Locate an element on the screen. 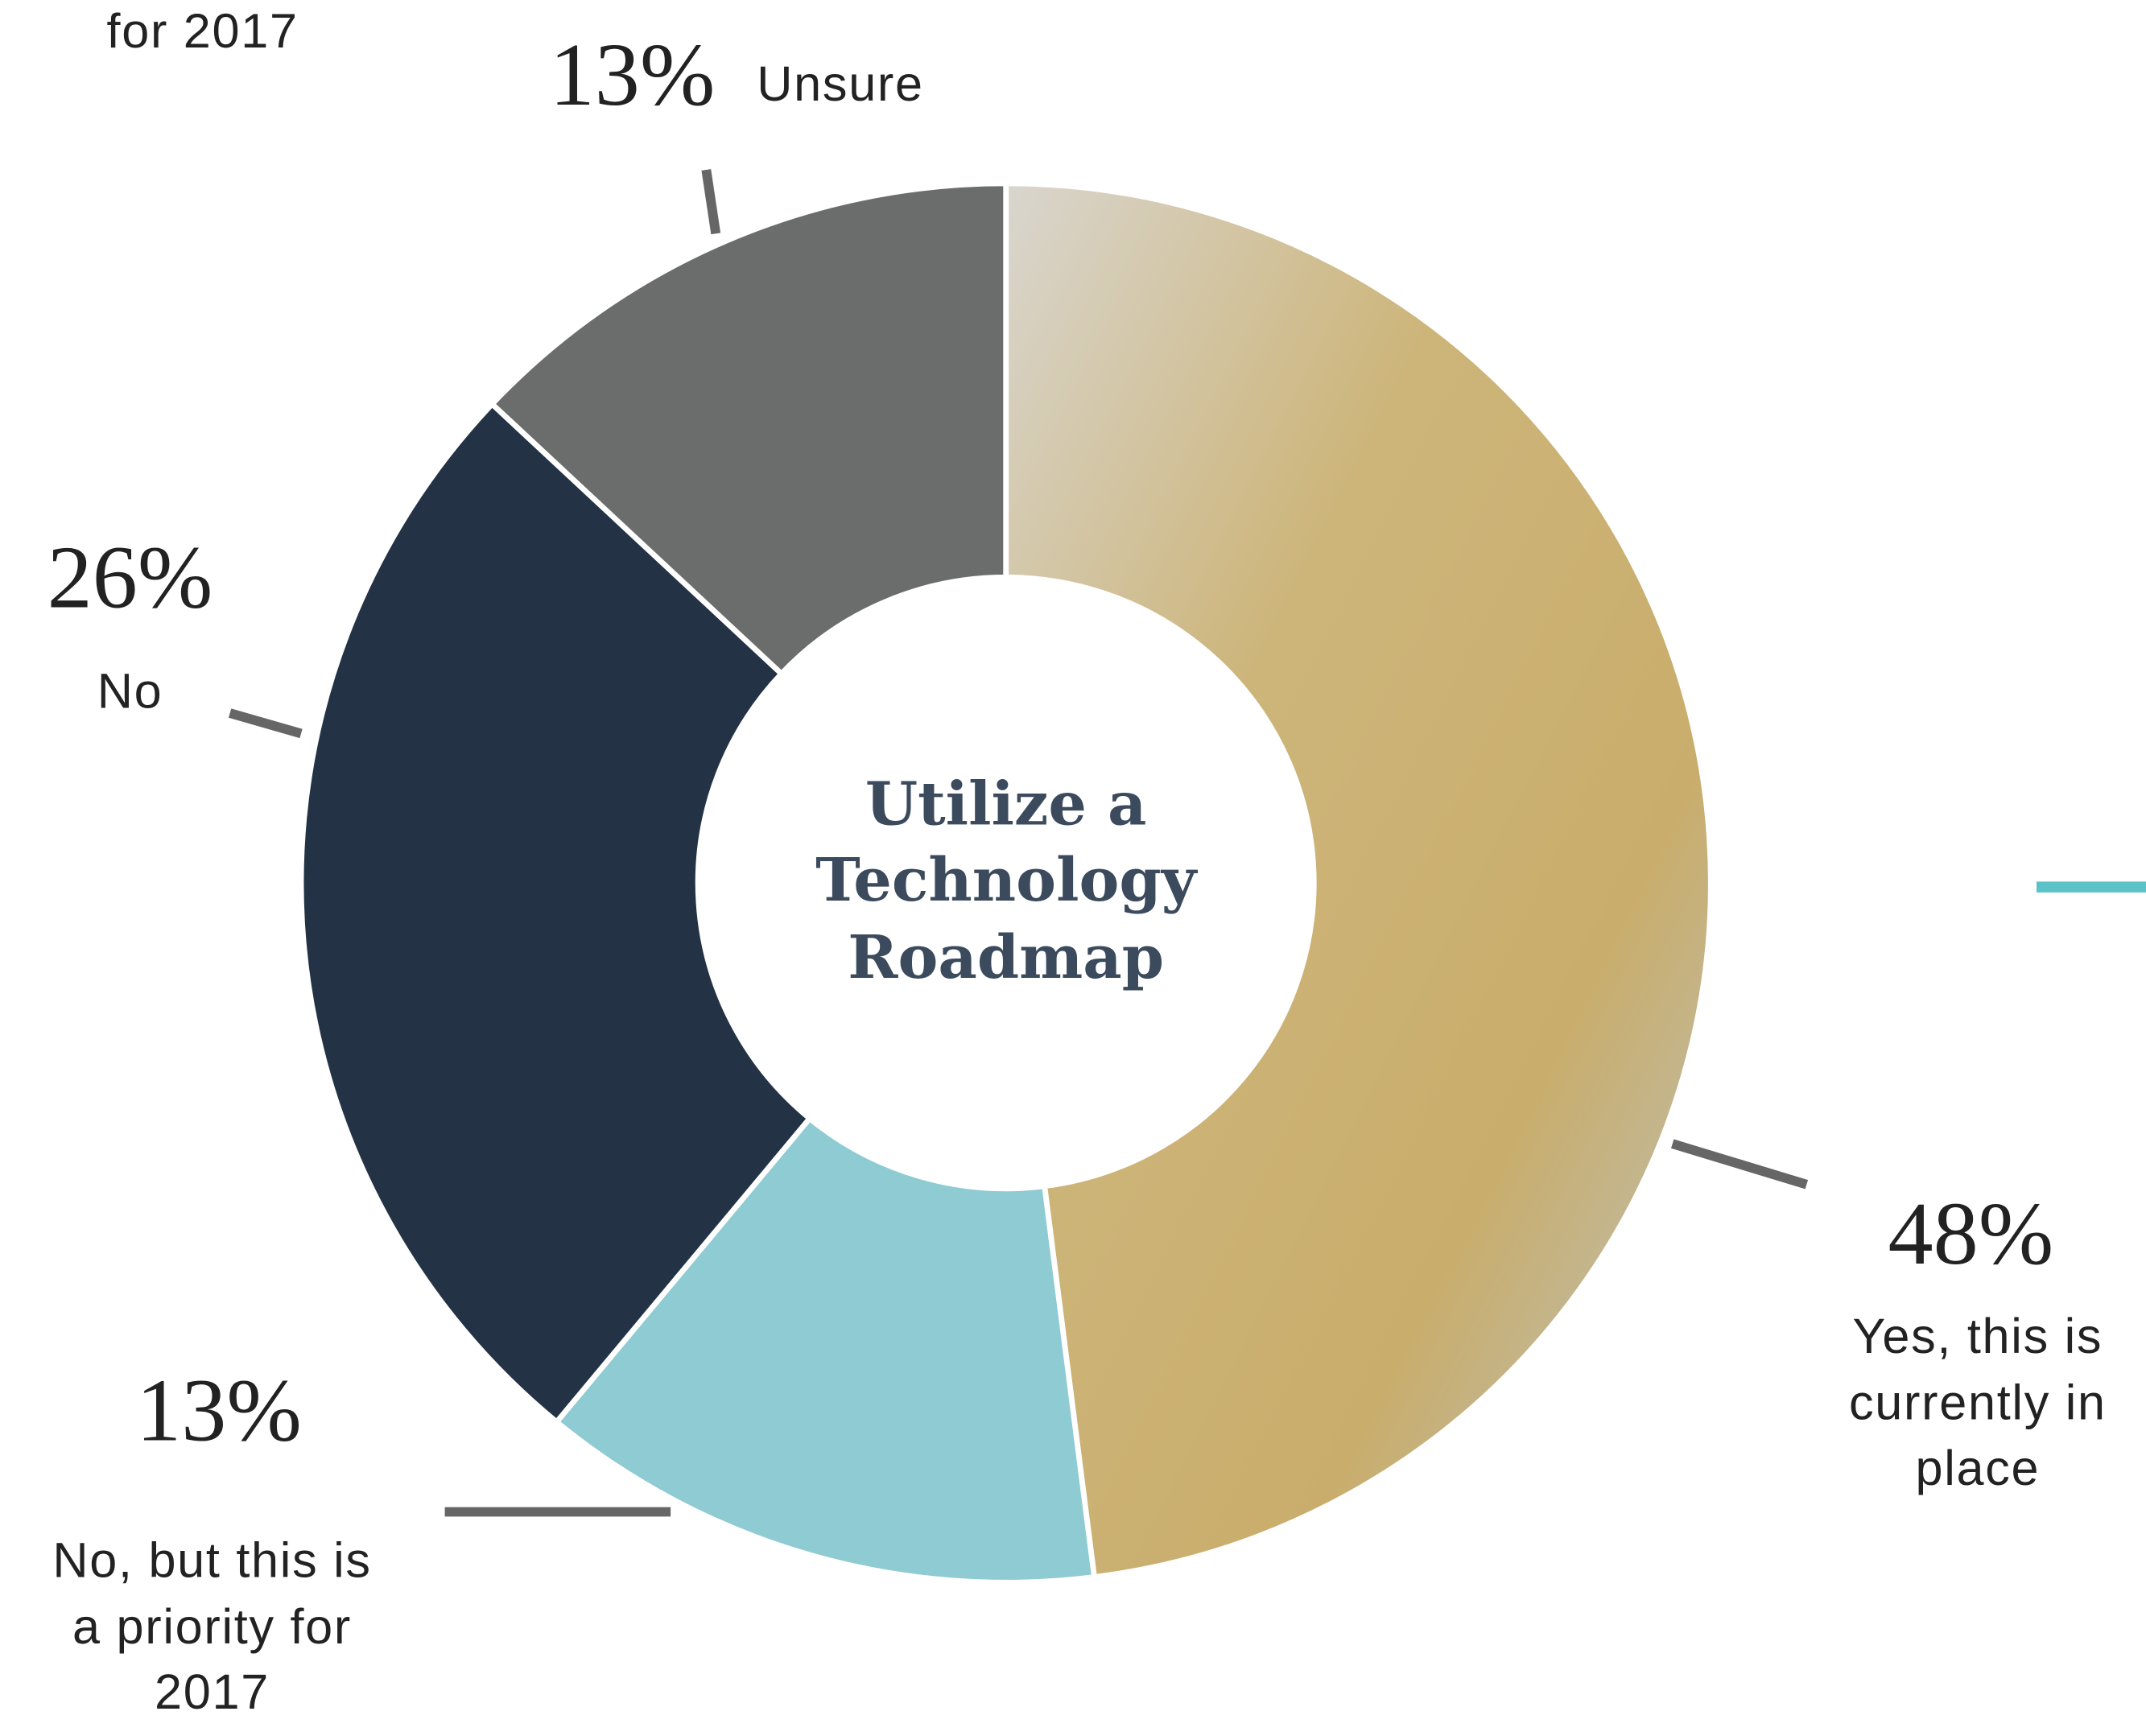  category-label: Unsure is located at coordinates (840, 84).